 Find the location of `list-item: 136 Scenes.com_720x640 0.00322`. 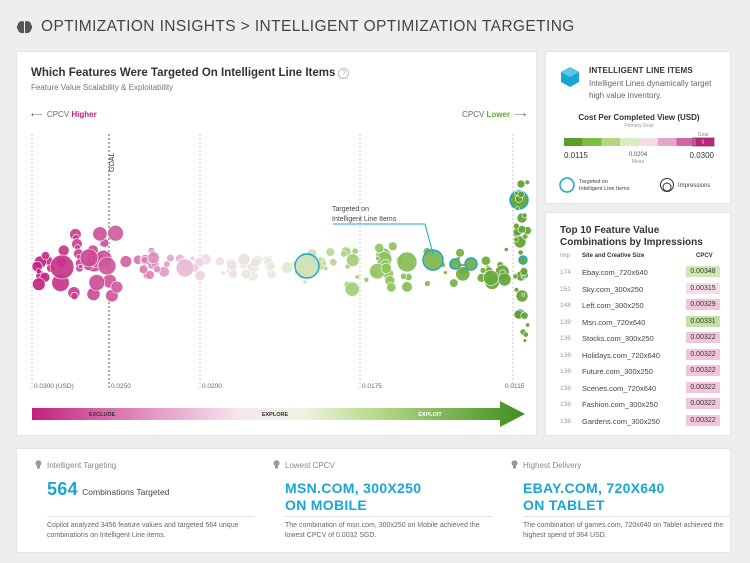

list-item: 136 Scenes.com_720x640 0.00322 is located at coordinates (640, 389).